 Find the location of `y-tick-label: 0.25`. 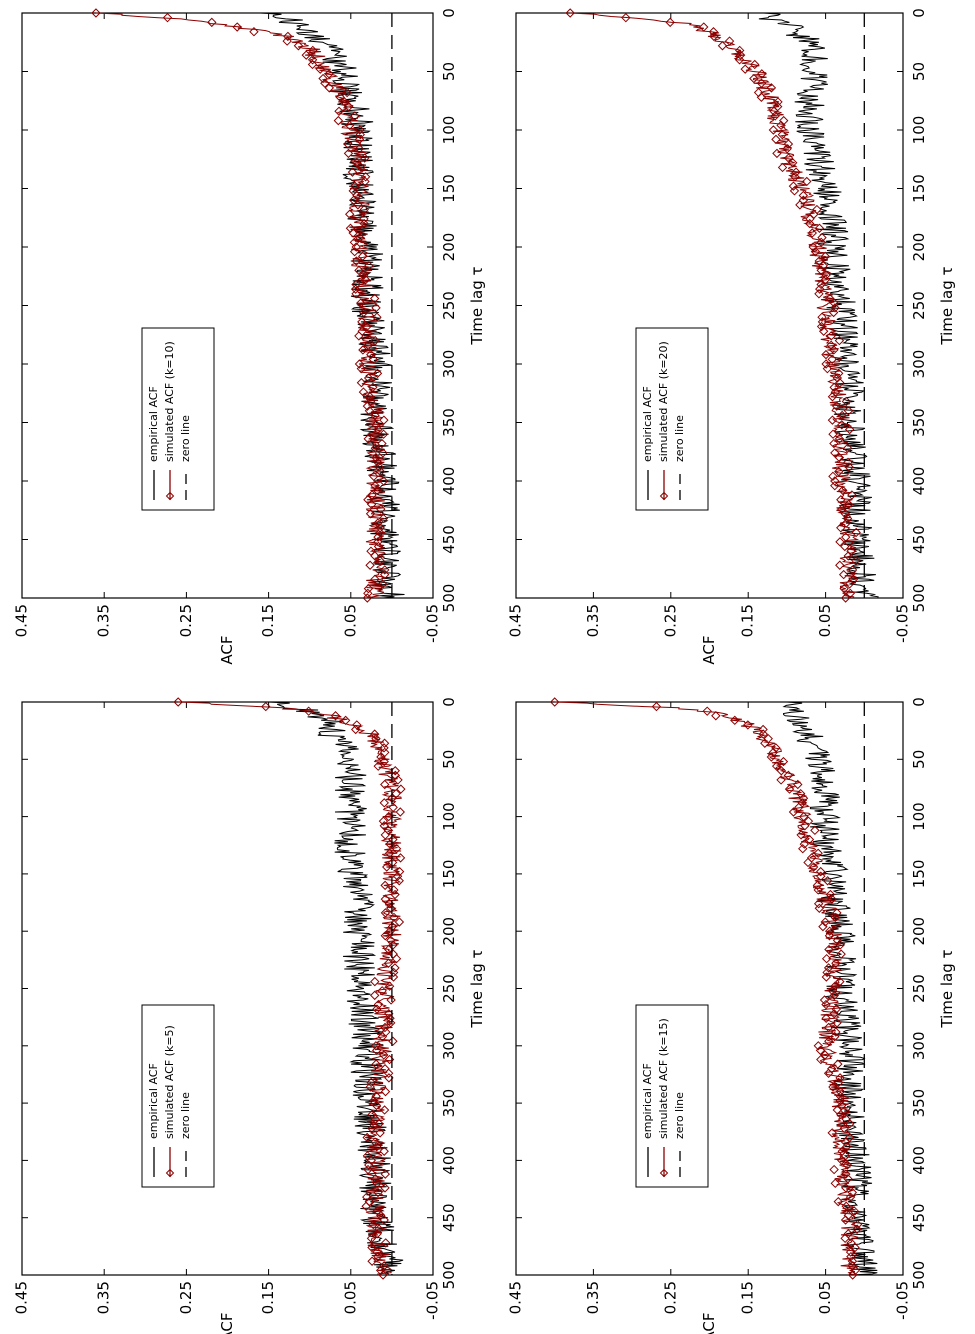

y-tick-label: 0.25 is located at coordinates (670, 1297).